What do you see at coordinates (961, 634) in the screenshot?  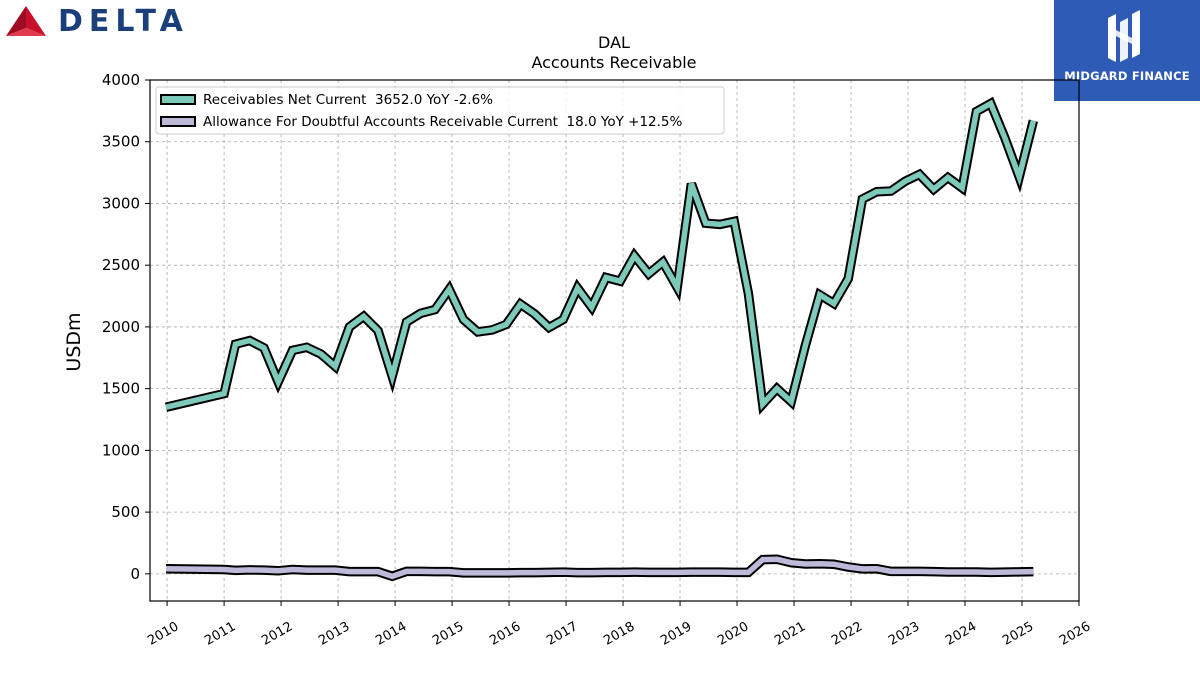 I see `x-tick-label: 2024` at bounding box center [961, 634].